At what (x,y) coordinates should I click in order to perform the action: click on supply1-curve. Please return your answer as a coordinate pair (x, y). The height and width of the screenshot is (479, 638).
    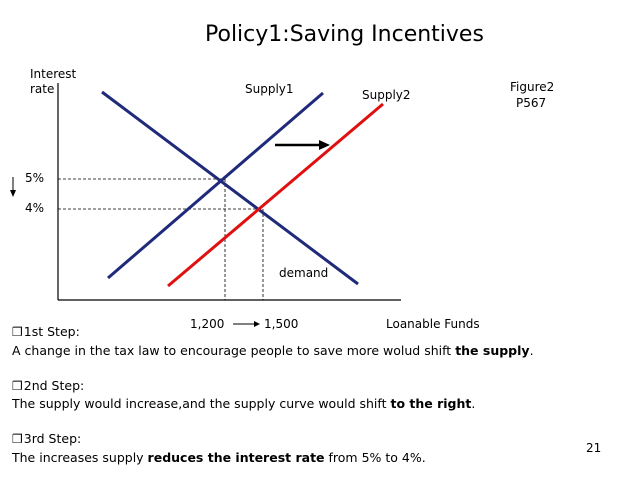
    Looking at the image, I should click on (215, 185).